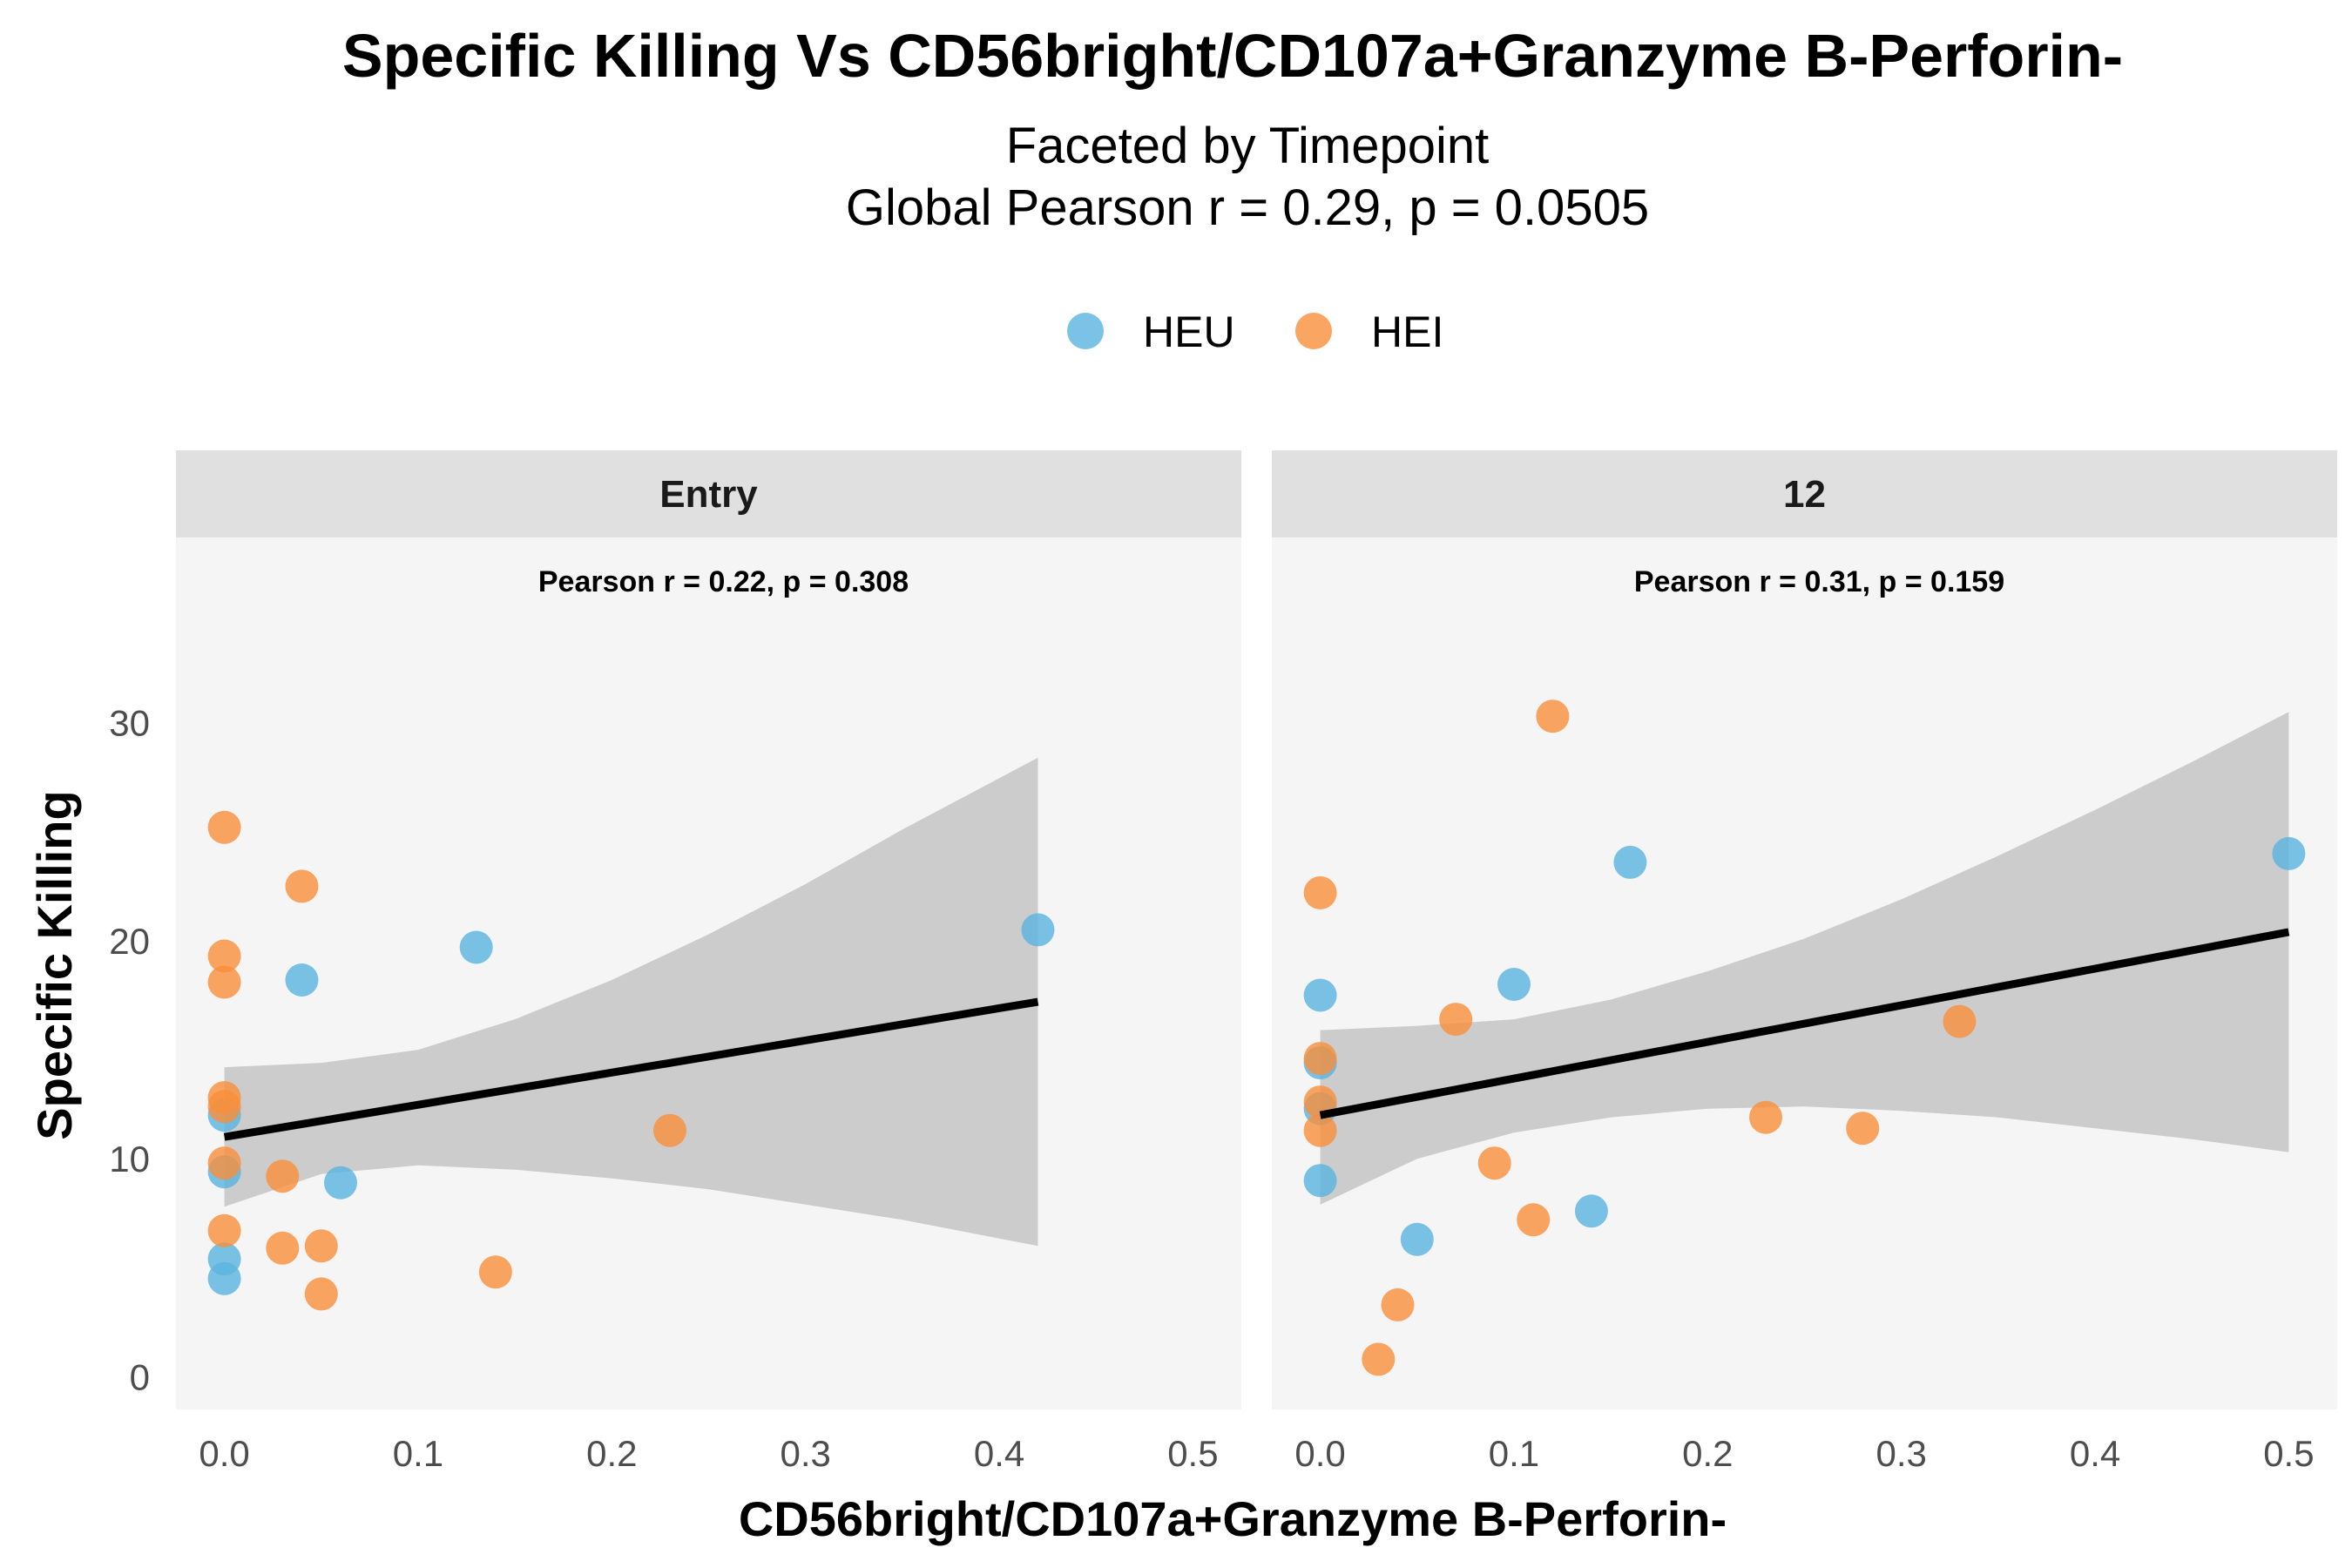 This screenshot has width=2352, height=1568. Describe the element at coordinates (1819, 581) in the screenshot. I see `correlation-annotation: Pearson r = 0.31, p = 0.159` at that location.